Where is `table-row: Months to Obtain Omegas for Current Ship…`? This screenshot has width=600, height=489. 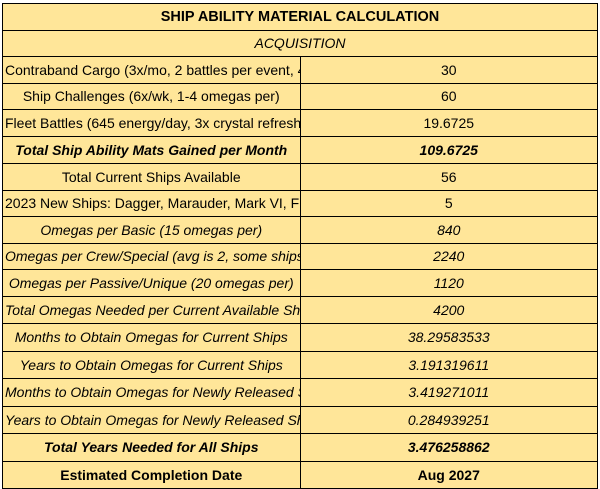
table-row: Months to Obtain Omegas for Current Ship… is located at coordinates (300, 337).